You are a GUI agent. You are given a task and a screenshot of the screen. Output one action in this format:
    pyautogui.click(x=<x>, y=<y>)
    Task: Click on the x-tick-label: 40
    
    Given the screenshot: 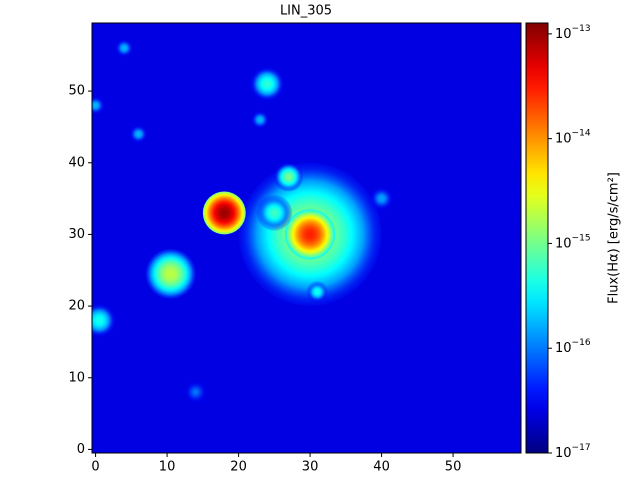 What is the action you would take?
    pyautogui.click(x=381, y=467)
    